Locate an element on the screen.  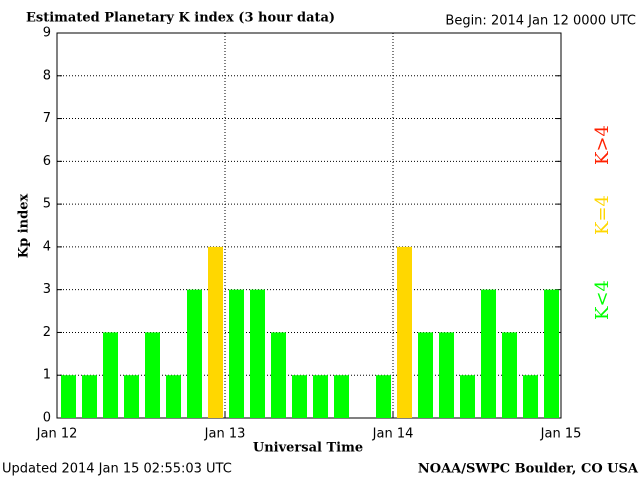
footer-left: Updated 2014 Jan 15 02:55:03 UTC is located at coordinates (117, 469).